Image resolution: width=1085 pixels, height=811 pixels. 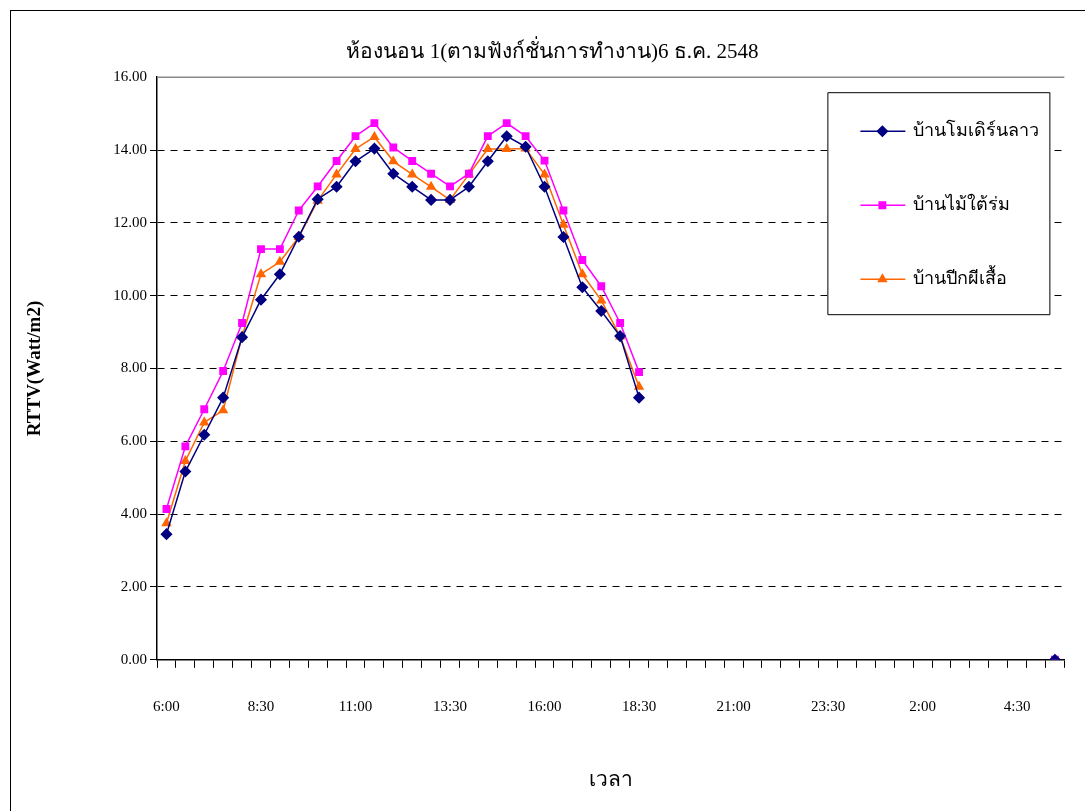 What do you see at coordinates (355, 705) in the screenshot?
I see `x-tick-label: 11:00` at bounding box center [355, 705].